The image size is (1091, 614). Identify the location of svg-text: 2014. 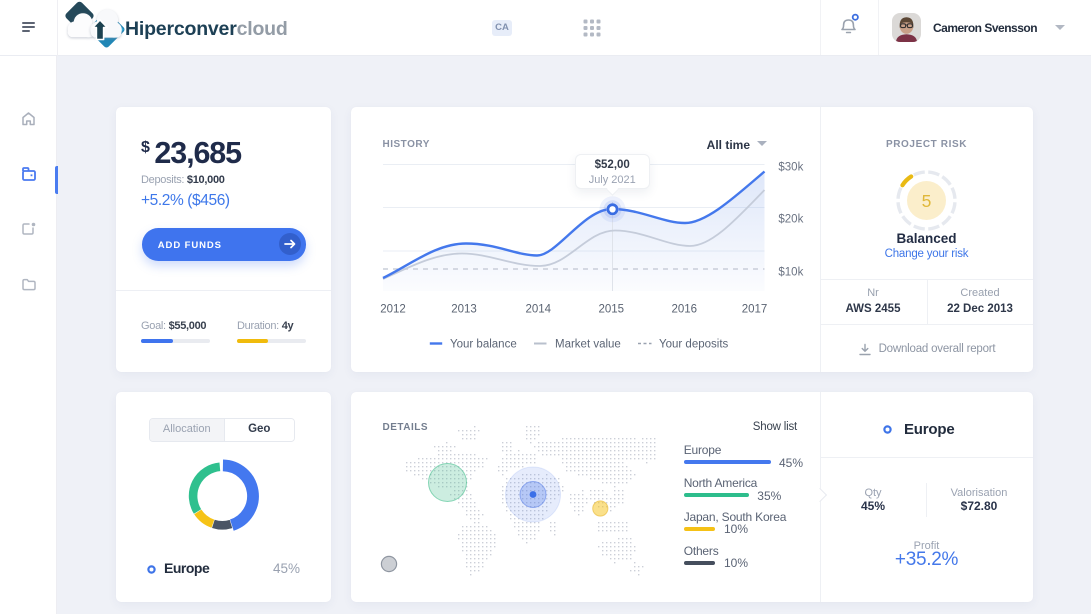
(539, 310).